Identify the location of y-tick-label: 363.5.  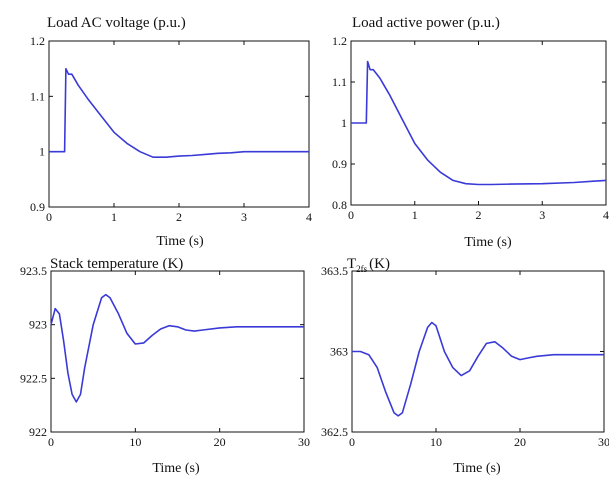
(334, 271).